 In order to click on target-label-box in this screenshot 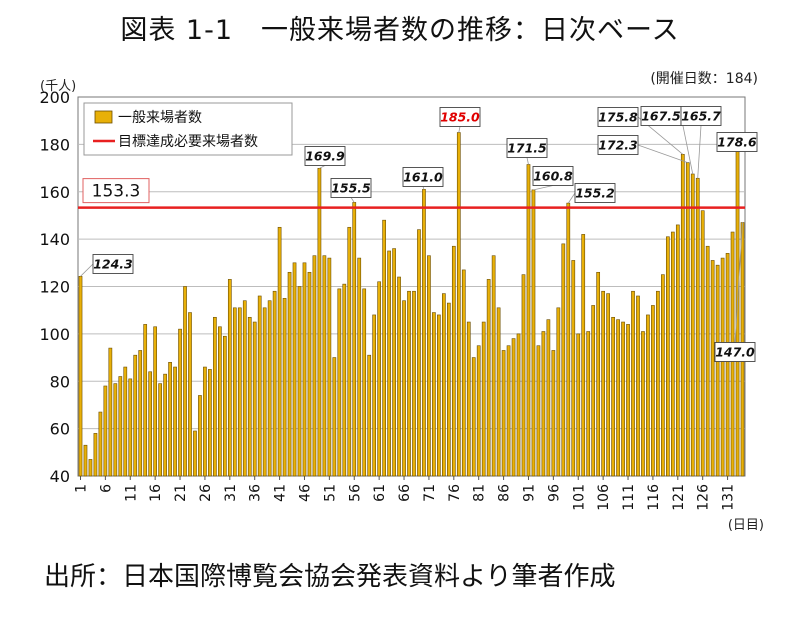, I will do `click(116, 191)`.